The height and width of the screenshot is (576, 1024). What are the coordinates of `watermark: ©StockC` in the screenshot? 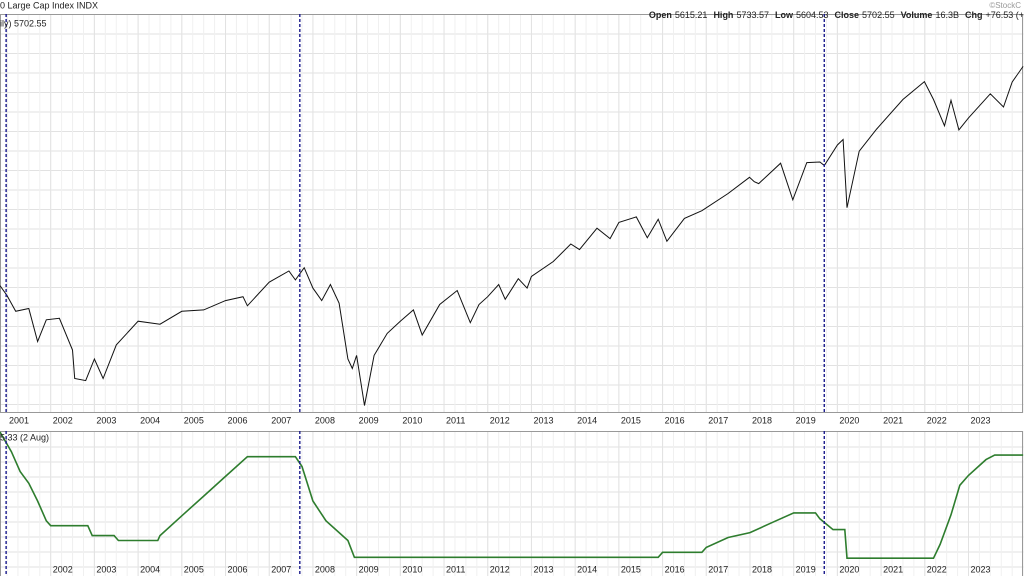 It's located at (1005, 5).